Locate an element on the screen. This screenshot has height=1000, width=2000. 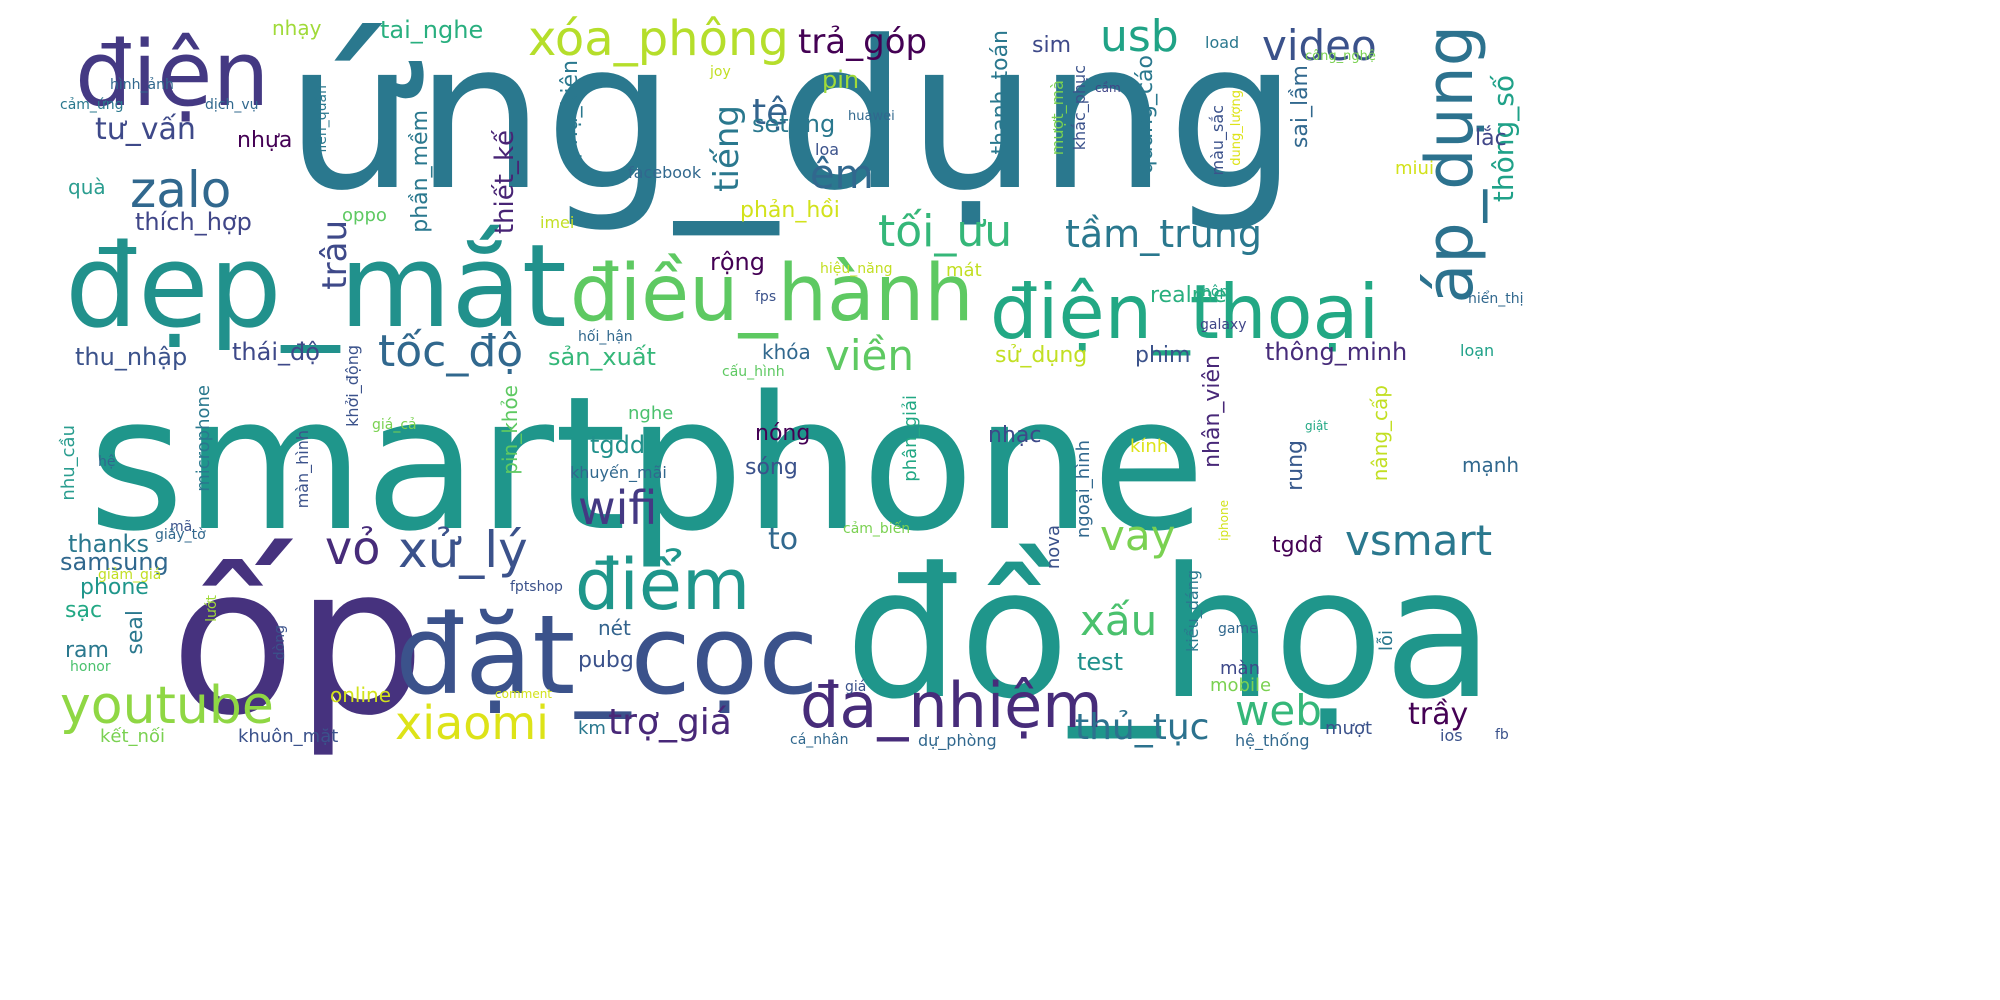
word-pin-khoe: pin_khỏe is located at coordinates (510, 430).